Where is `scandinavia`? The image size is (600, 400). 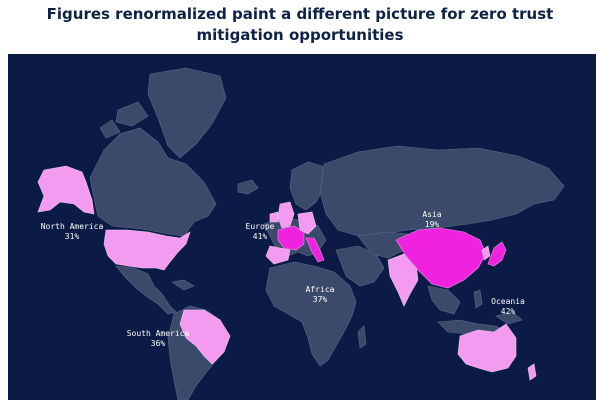
scandinavia is located at coordinates (308, 186).